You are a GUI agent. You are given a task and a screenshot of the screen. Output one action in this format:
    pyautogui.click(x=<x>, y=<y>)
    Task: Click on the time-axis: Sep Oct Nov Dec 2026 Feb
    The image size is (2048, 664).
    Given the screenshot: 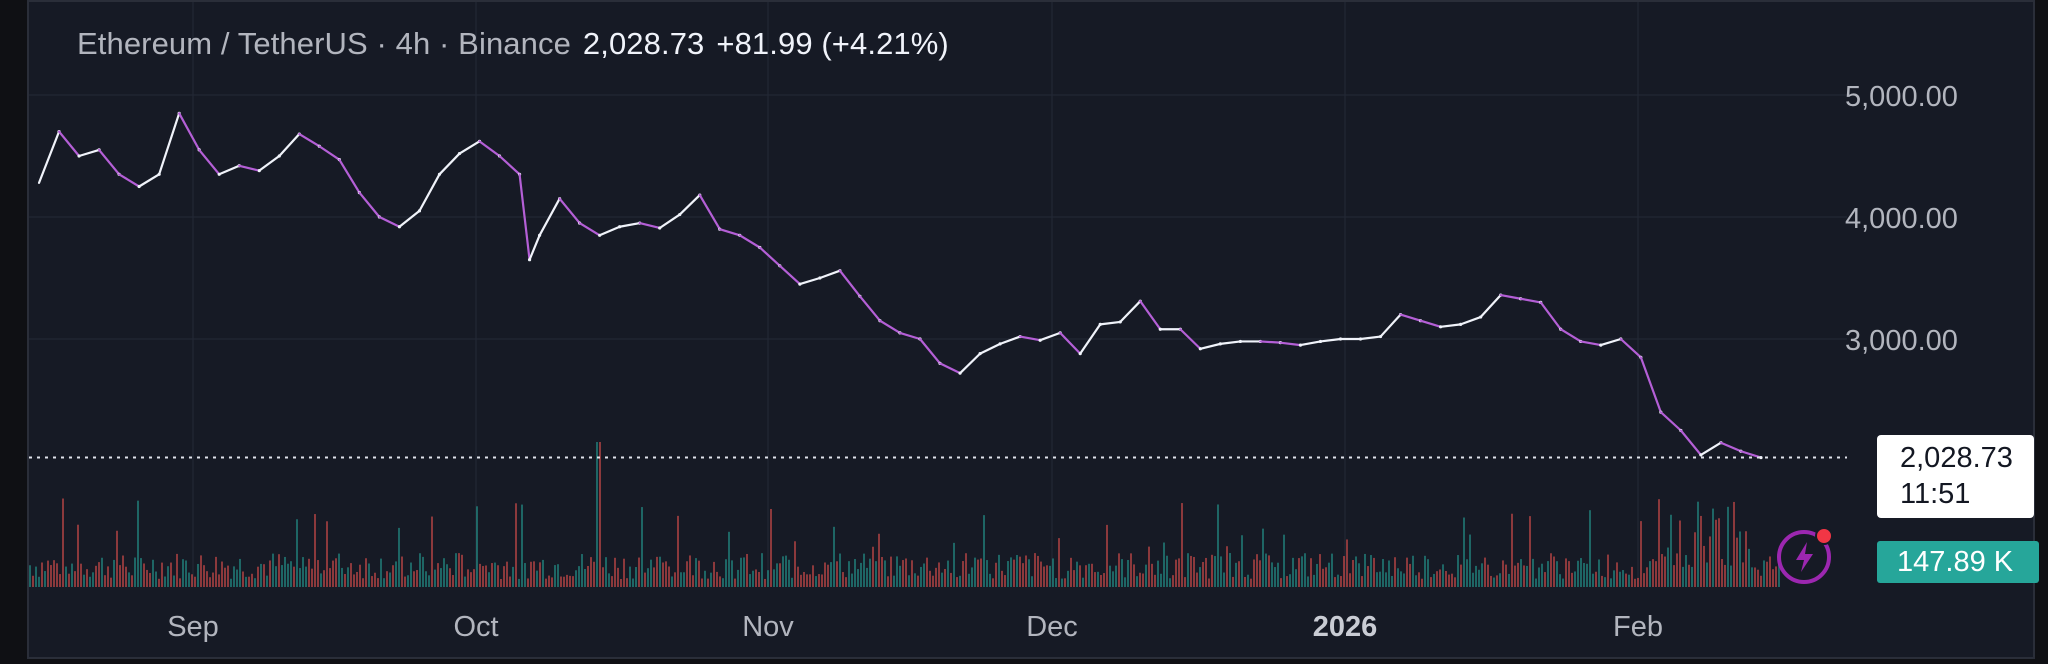 What is the action you would take?
    pyautogui.click(x=915, y=627)
    